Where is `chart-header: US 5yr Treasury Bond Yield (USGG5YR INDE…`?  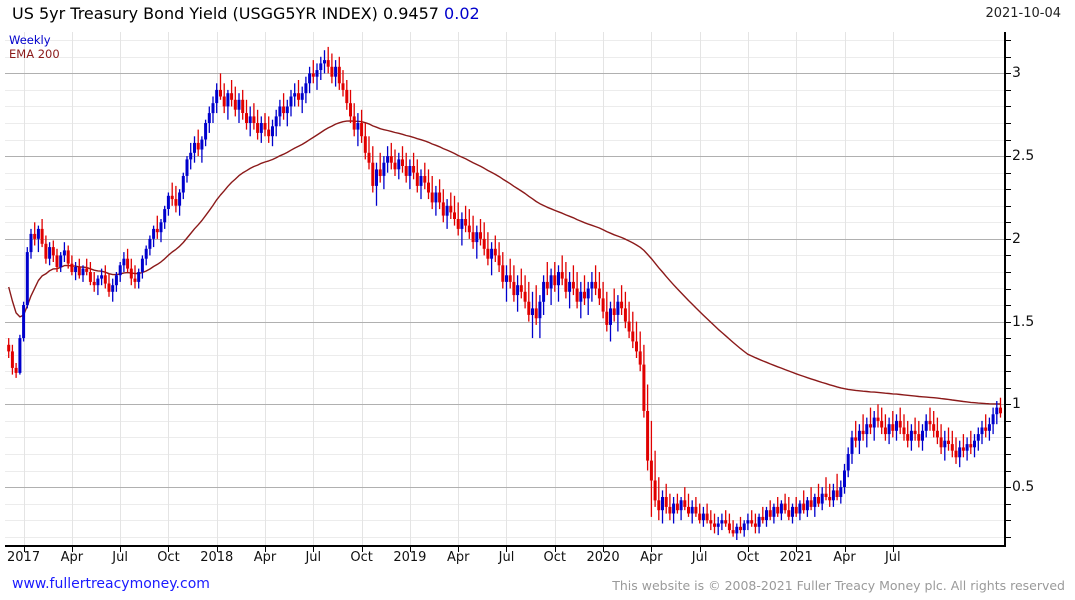 chart-header: US 5yr Treasury Bond Yield (USGG5YR INDE… is located at coordinates (537, 15).